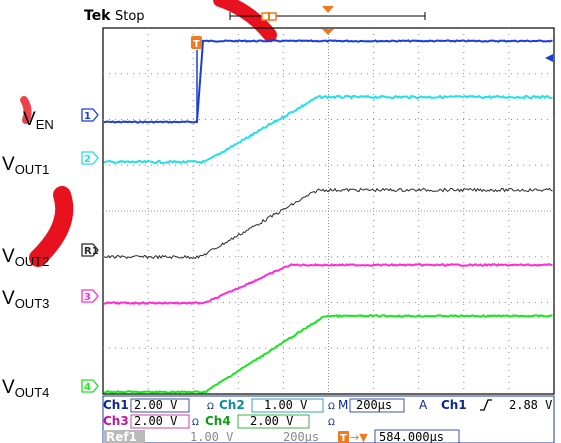  I want to click on label-vout1-sub: OUT1, so click(32, 169).